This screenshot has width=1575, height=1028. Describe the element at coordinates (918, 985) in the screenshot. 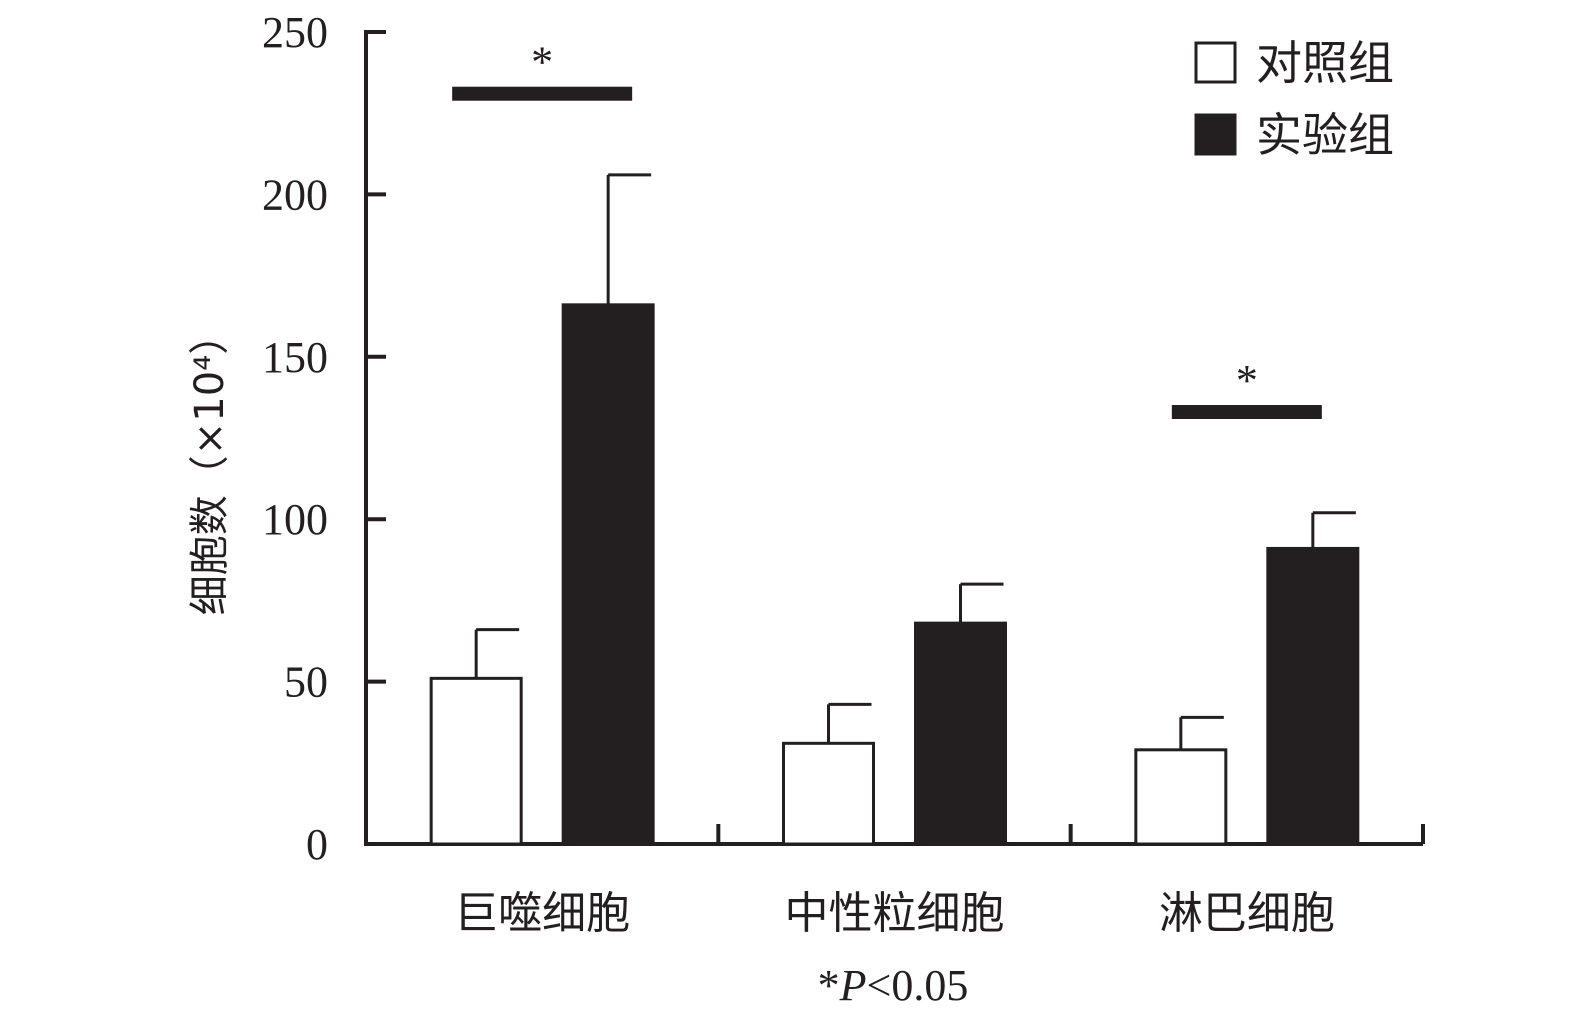

I see `p-note-threshold: <0.05` at that location.